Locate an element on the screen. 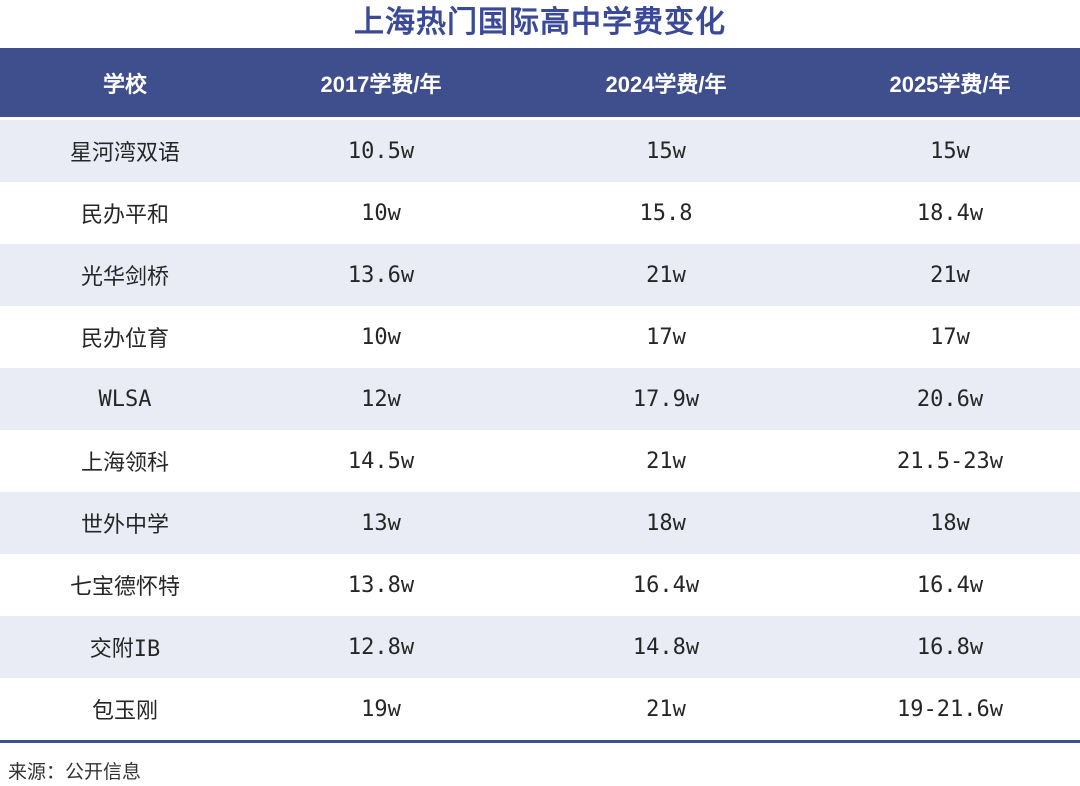  school-cell: 交附IB is located at coordinates (125, 649).